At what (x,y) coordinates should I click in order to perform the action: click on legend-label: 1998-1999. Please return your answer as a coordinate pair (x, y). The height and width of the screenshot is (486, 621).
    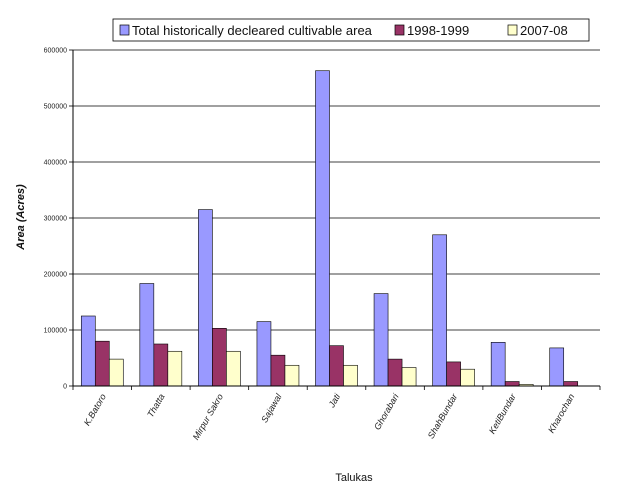
    Looking at the image, I should click on (438, 30).